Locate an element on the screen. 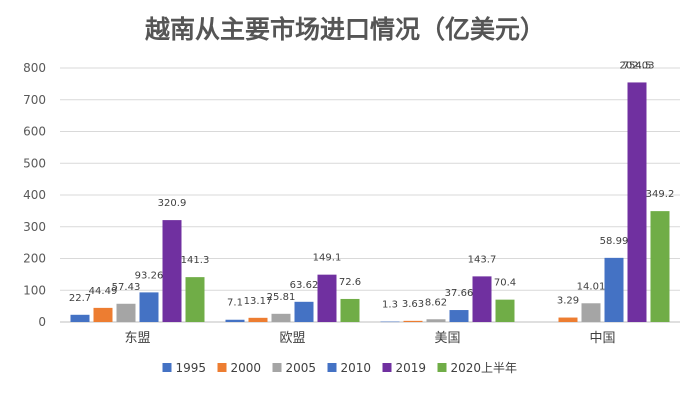  data-label: 14.01 is located at coordinates (591, 286).